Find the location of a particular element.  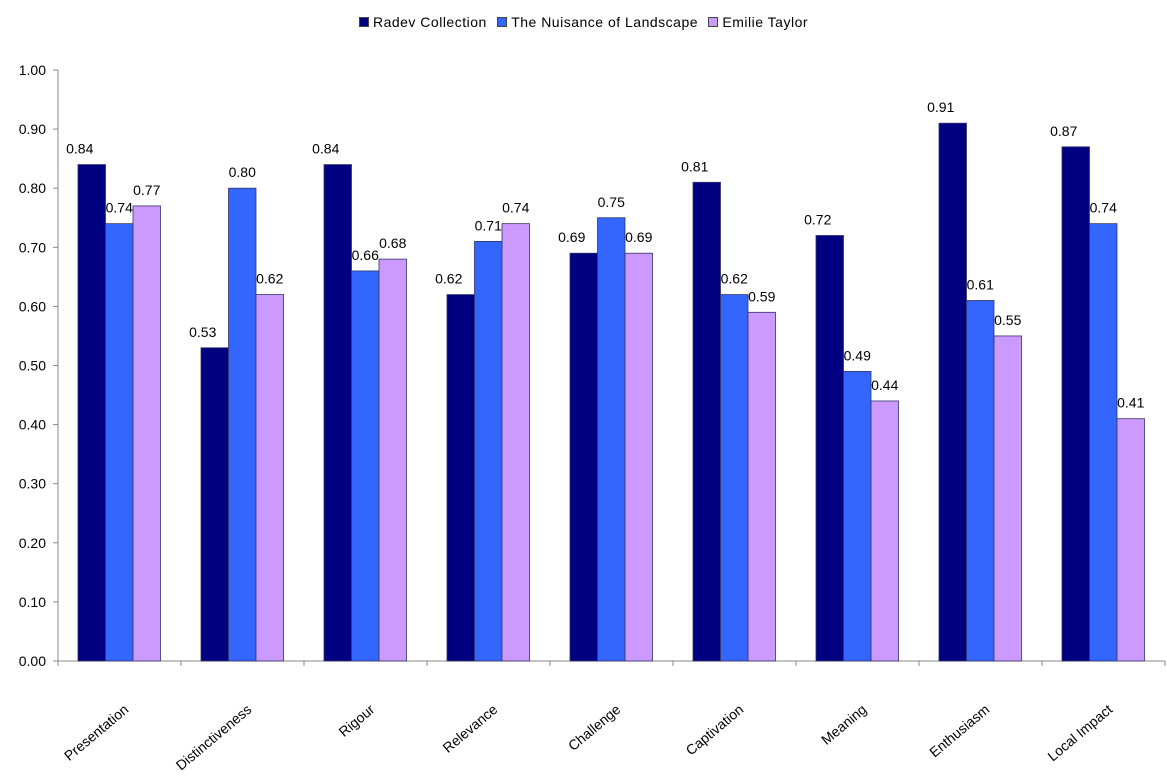

y-tick-label: 1.00 is located at coordinates (32, 70).